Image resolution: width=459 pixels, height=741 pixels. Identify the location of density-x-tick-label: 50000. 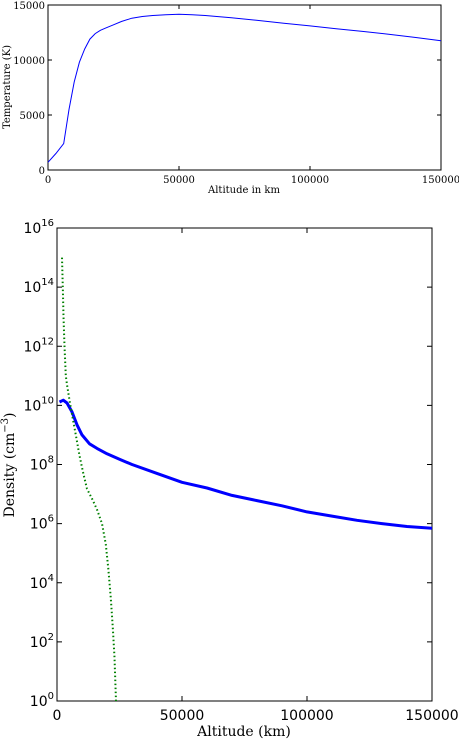
(182, 716).